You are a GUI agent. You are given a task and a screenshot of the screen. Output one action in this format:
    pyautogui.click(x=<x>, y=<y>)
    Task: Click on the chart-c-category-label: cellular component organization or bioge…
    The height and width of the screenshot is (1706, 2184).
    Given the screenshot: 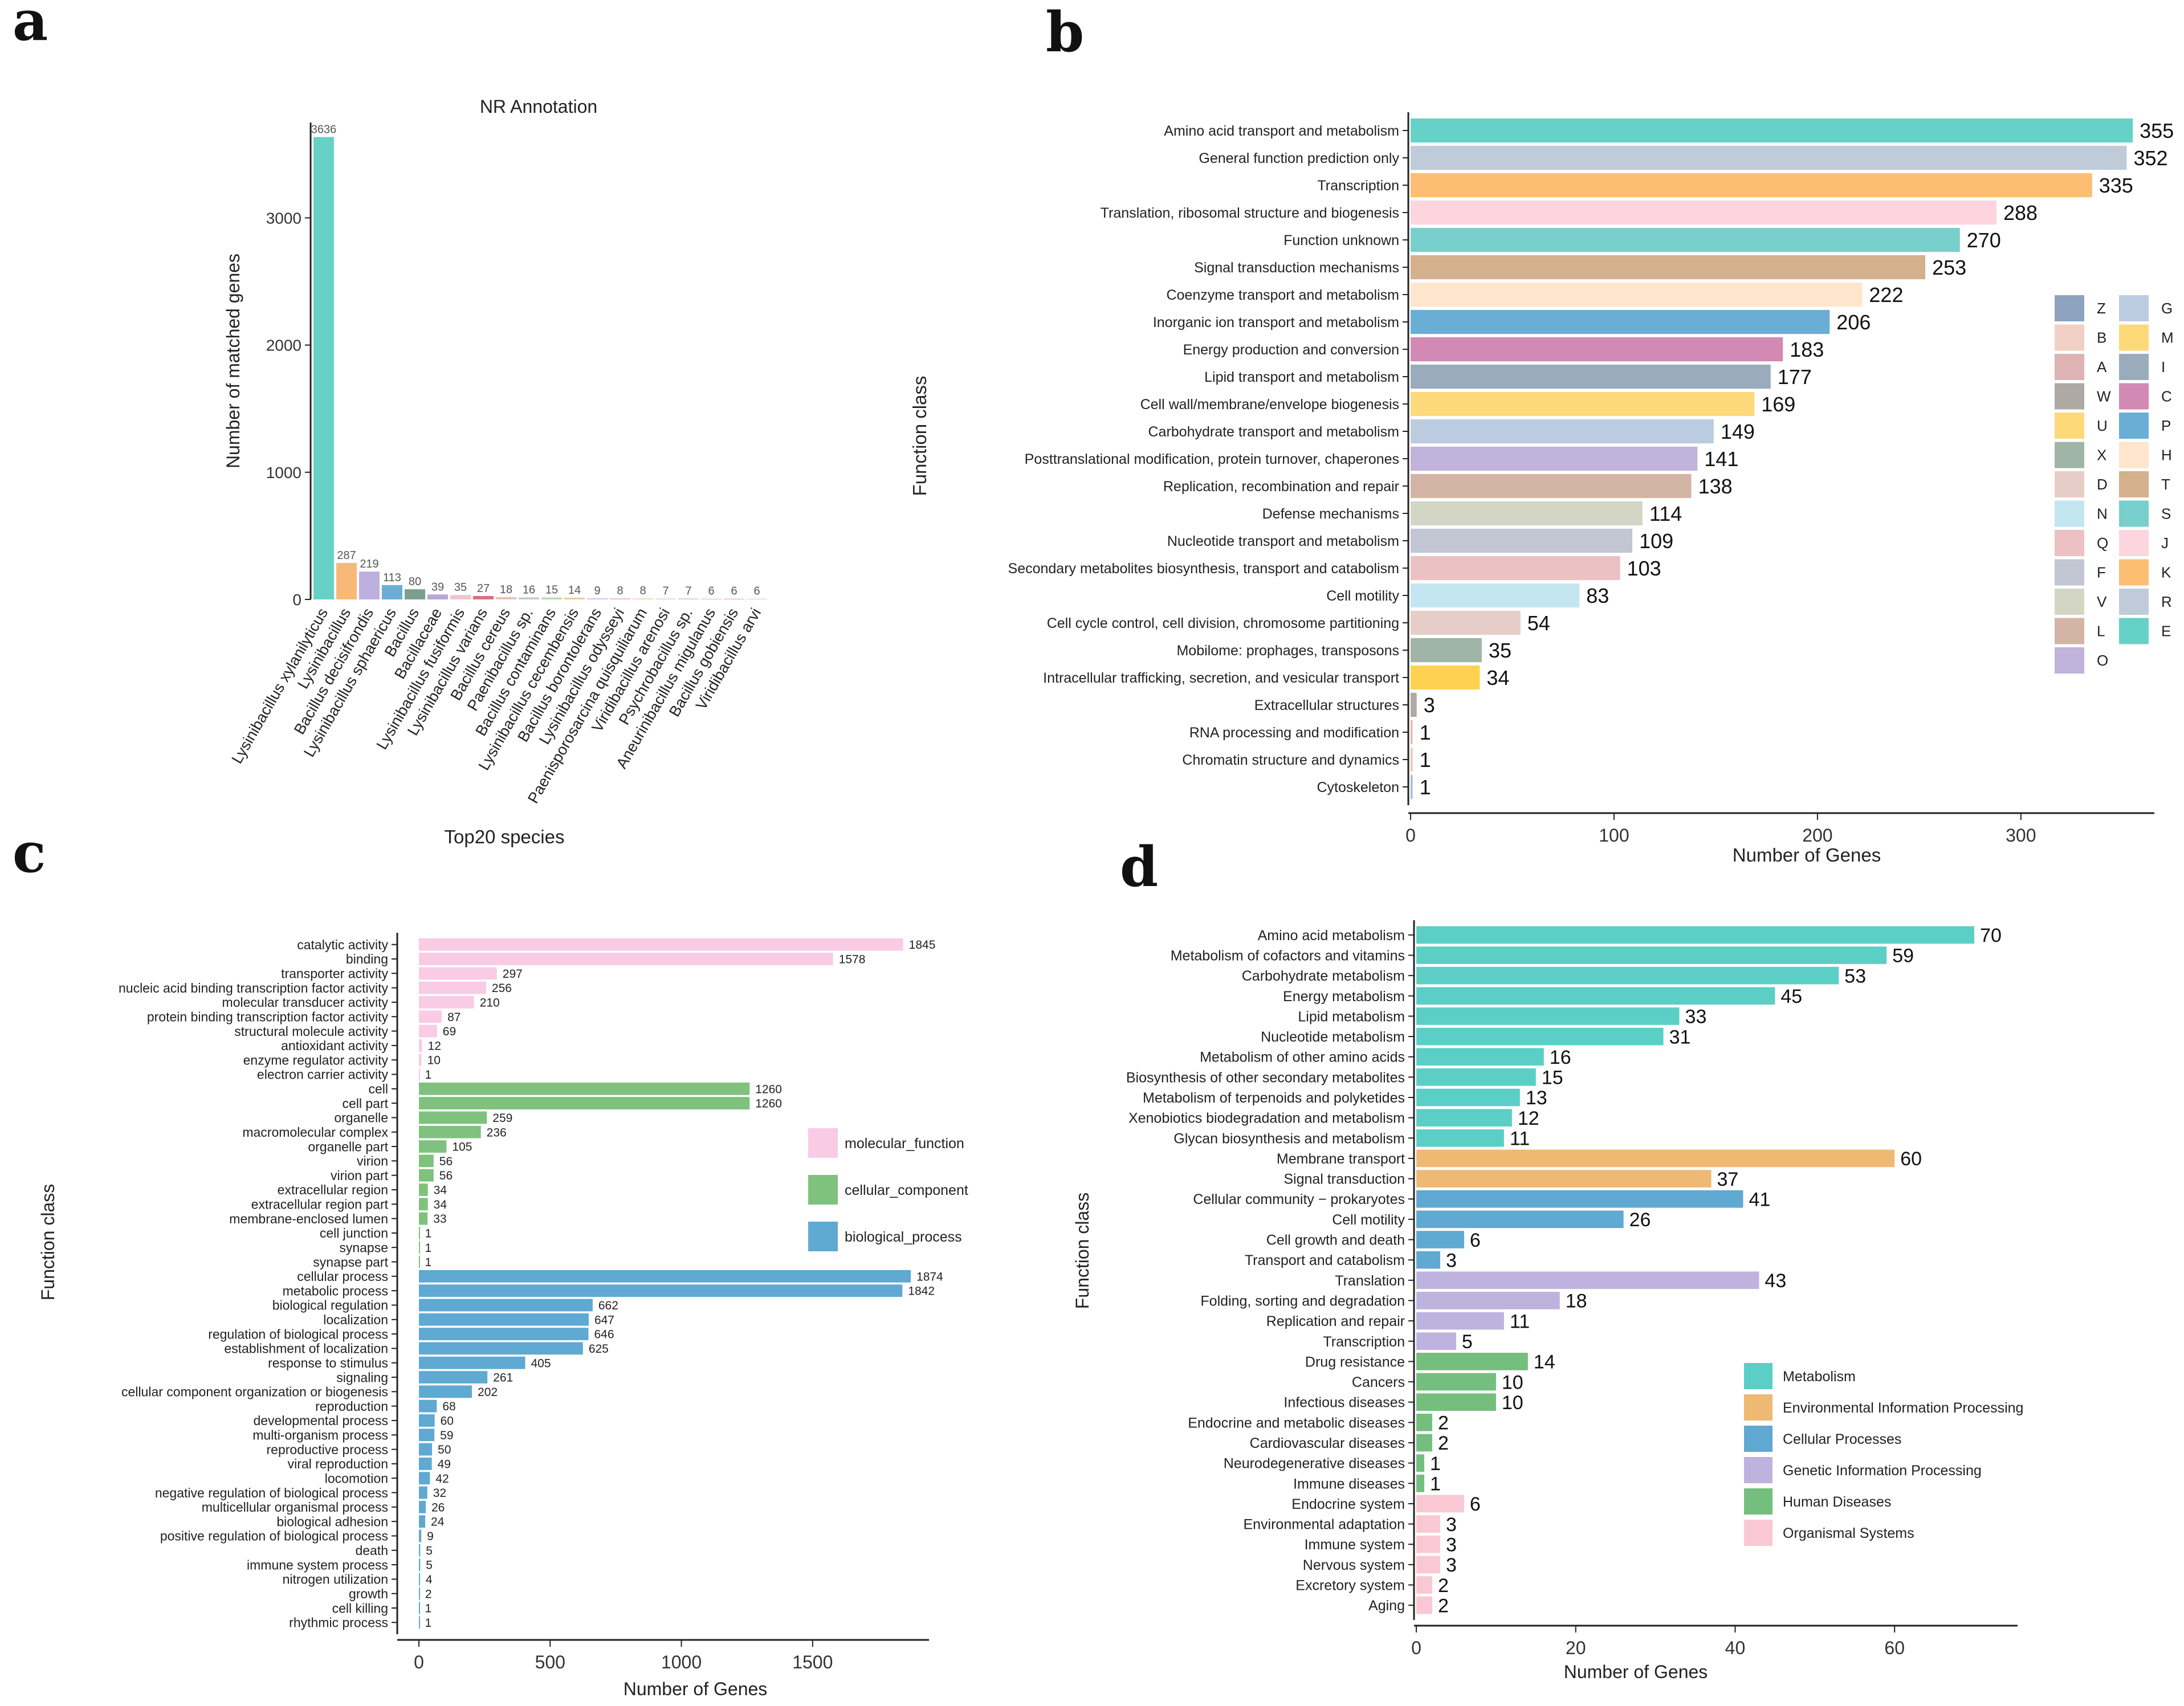 What is the action you would take?
    pyautogui.click(x=254, y=1392)
    